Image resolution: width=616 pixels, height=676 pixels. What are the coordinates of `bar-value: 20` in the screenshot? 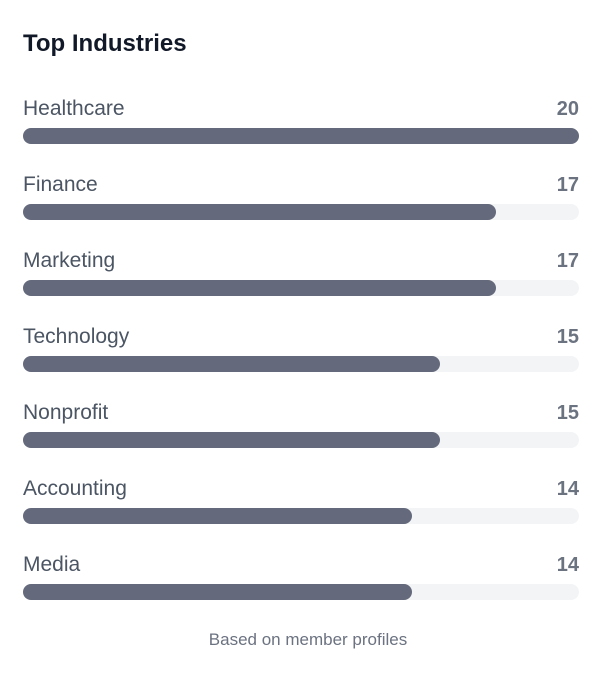 It's located at (567, 109).